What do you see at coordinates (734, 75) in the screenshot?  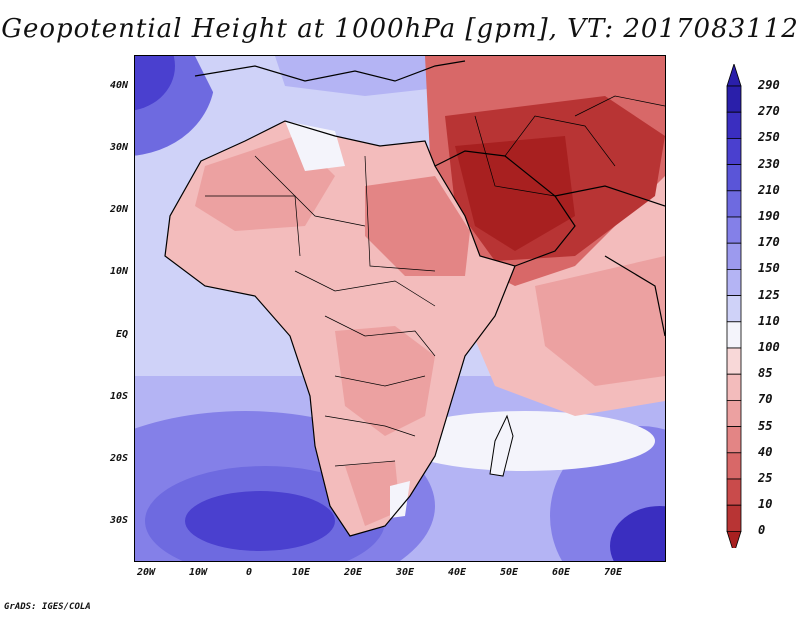 I see `colorbar-top-arrow` at bounding box center [734, 75].